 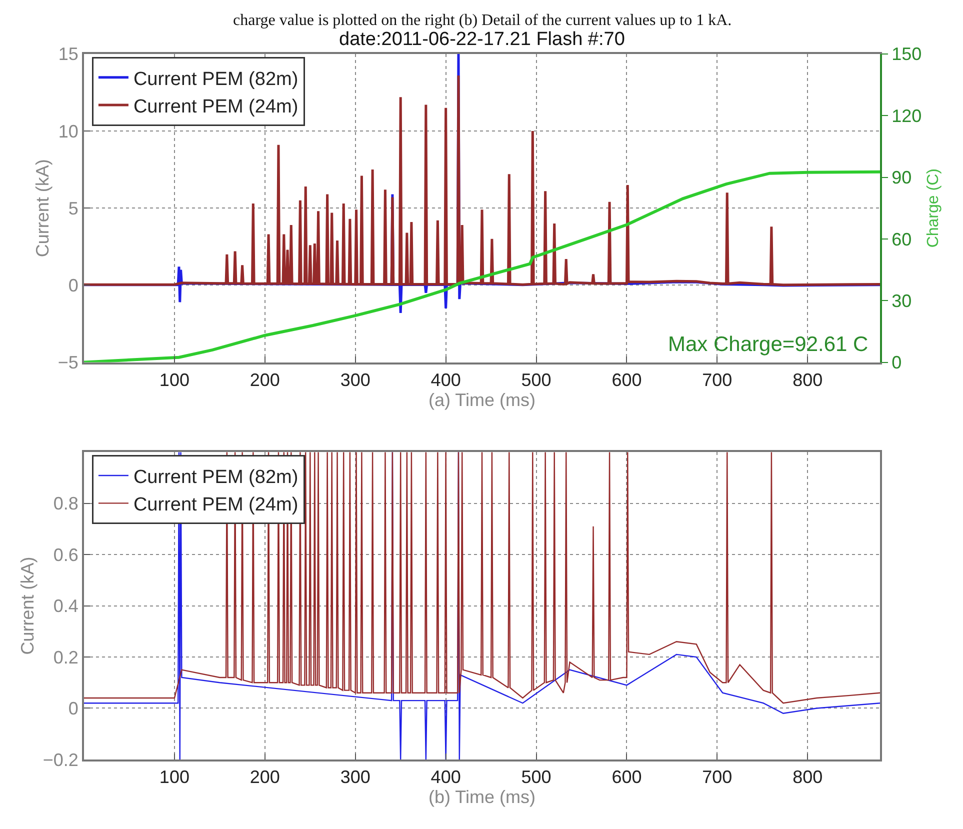 What do you see at coordinates (897, 362) in the screenshot?
I see `y2-tick-label: 0` at bounding box center [897, 362].